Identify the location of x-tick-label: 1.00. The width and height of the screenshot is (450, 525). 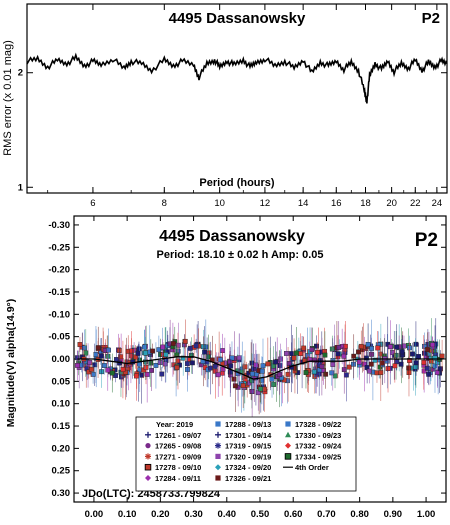
(426, 514).